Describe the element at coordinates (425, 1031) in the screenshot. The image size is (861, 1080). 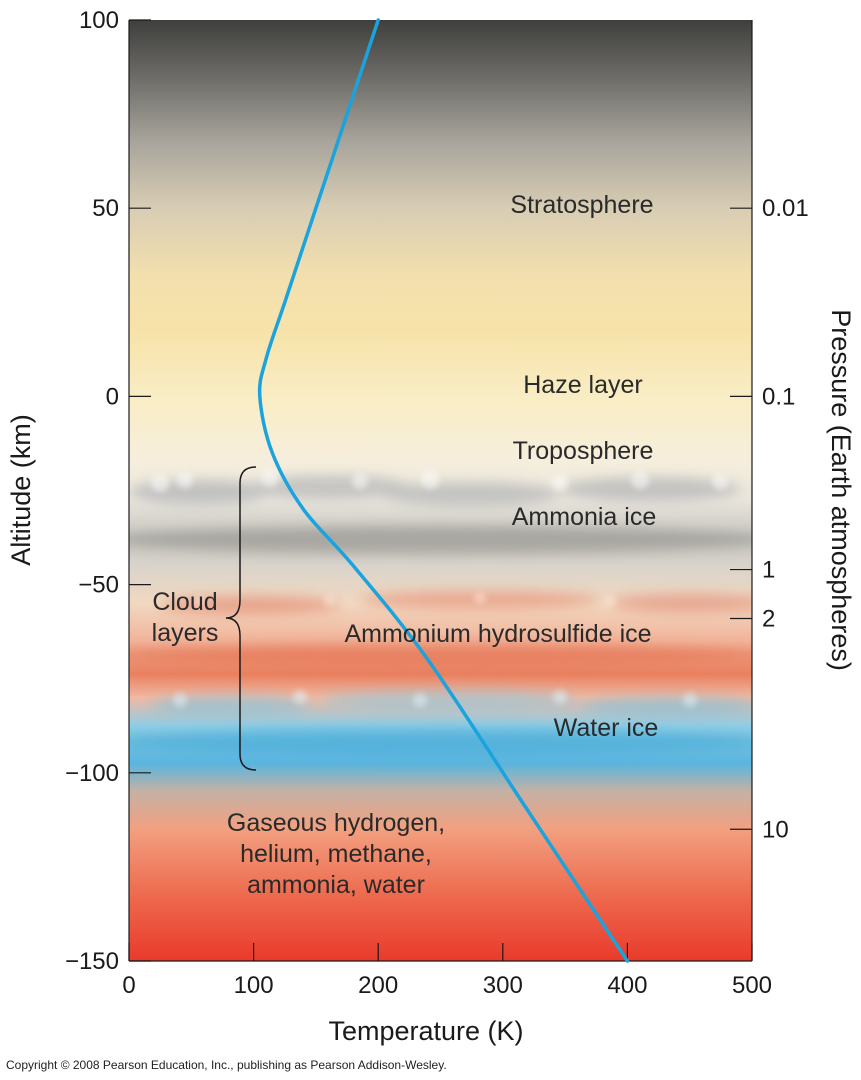
I see `x-axis-title: Temperature (K)` at that location.